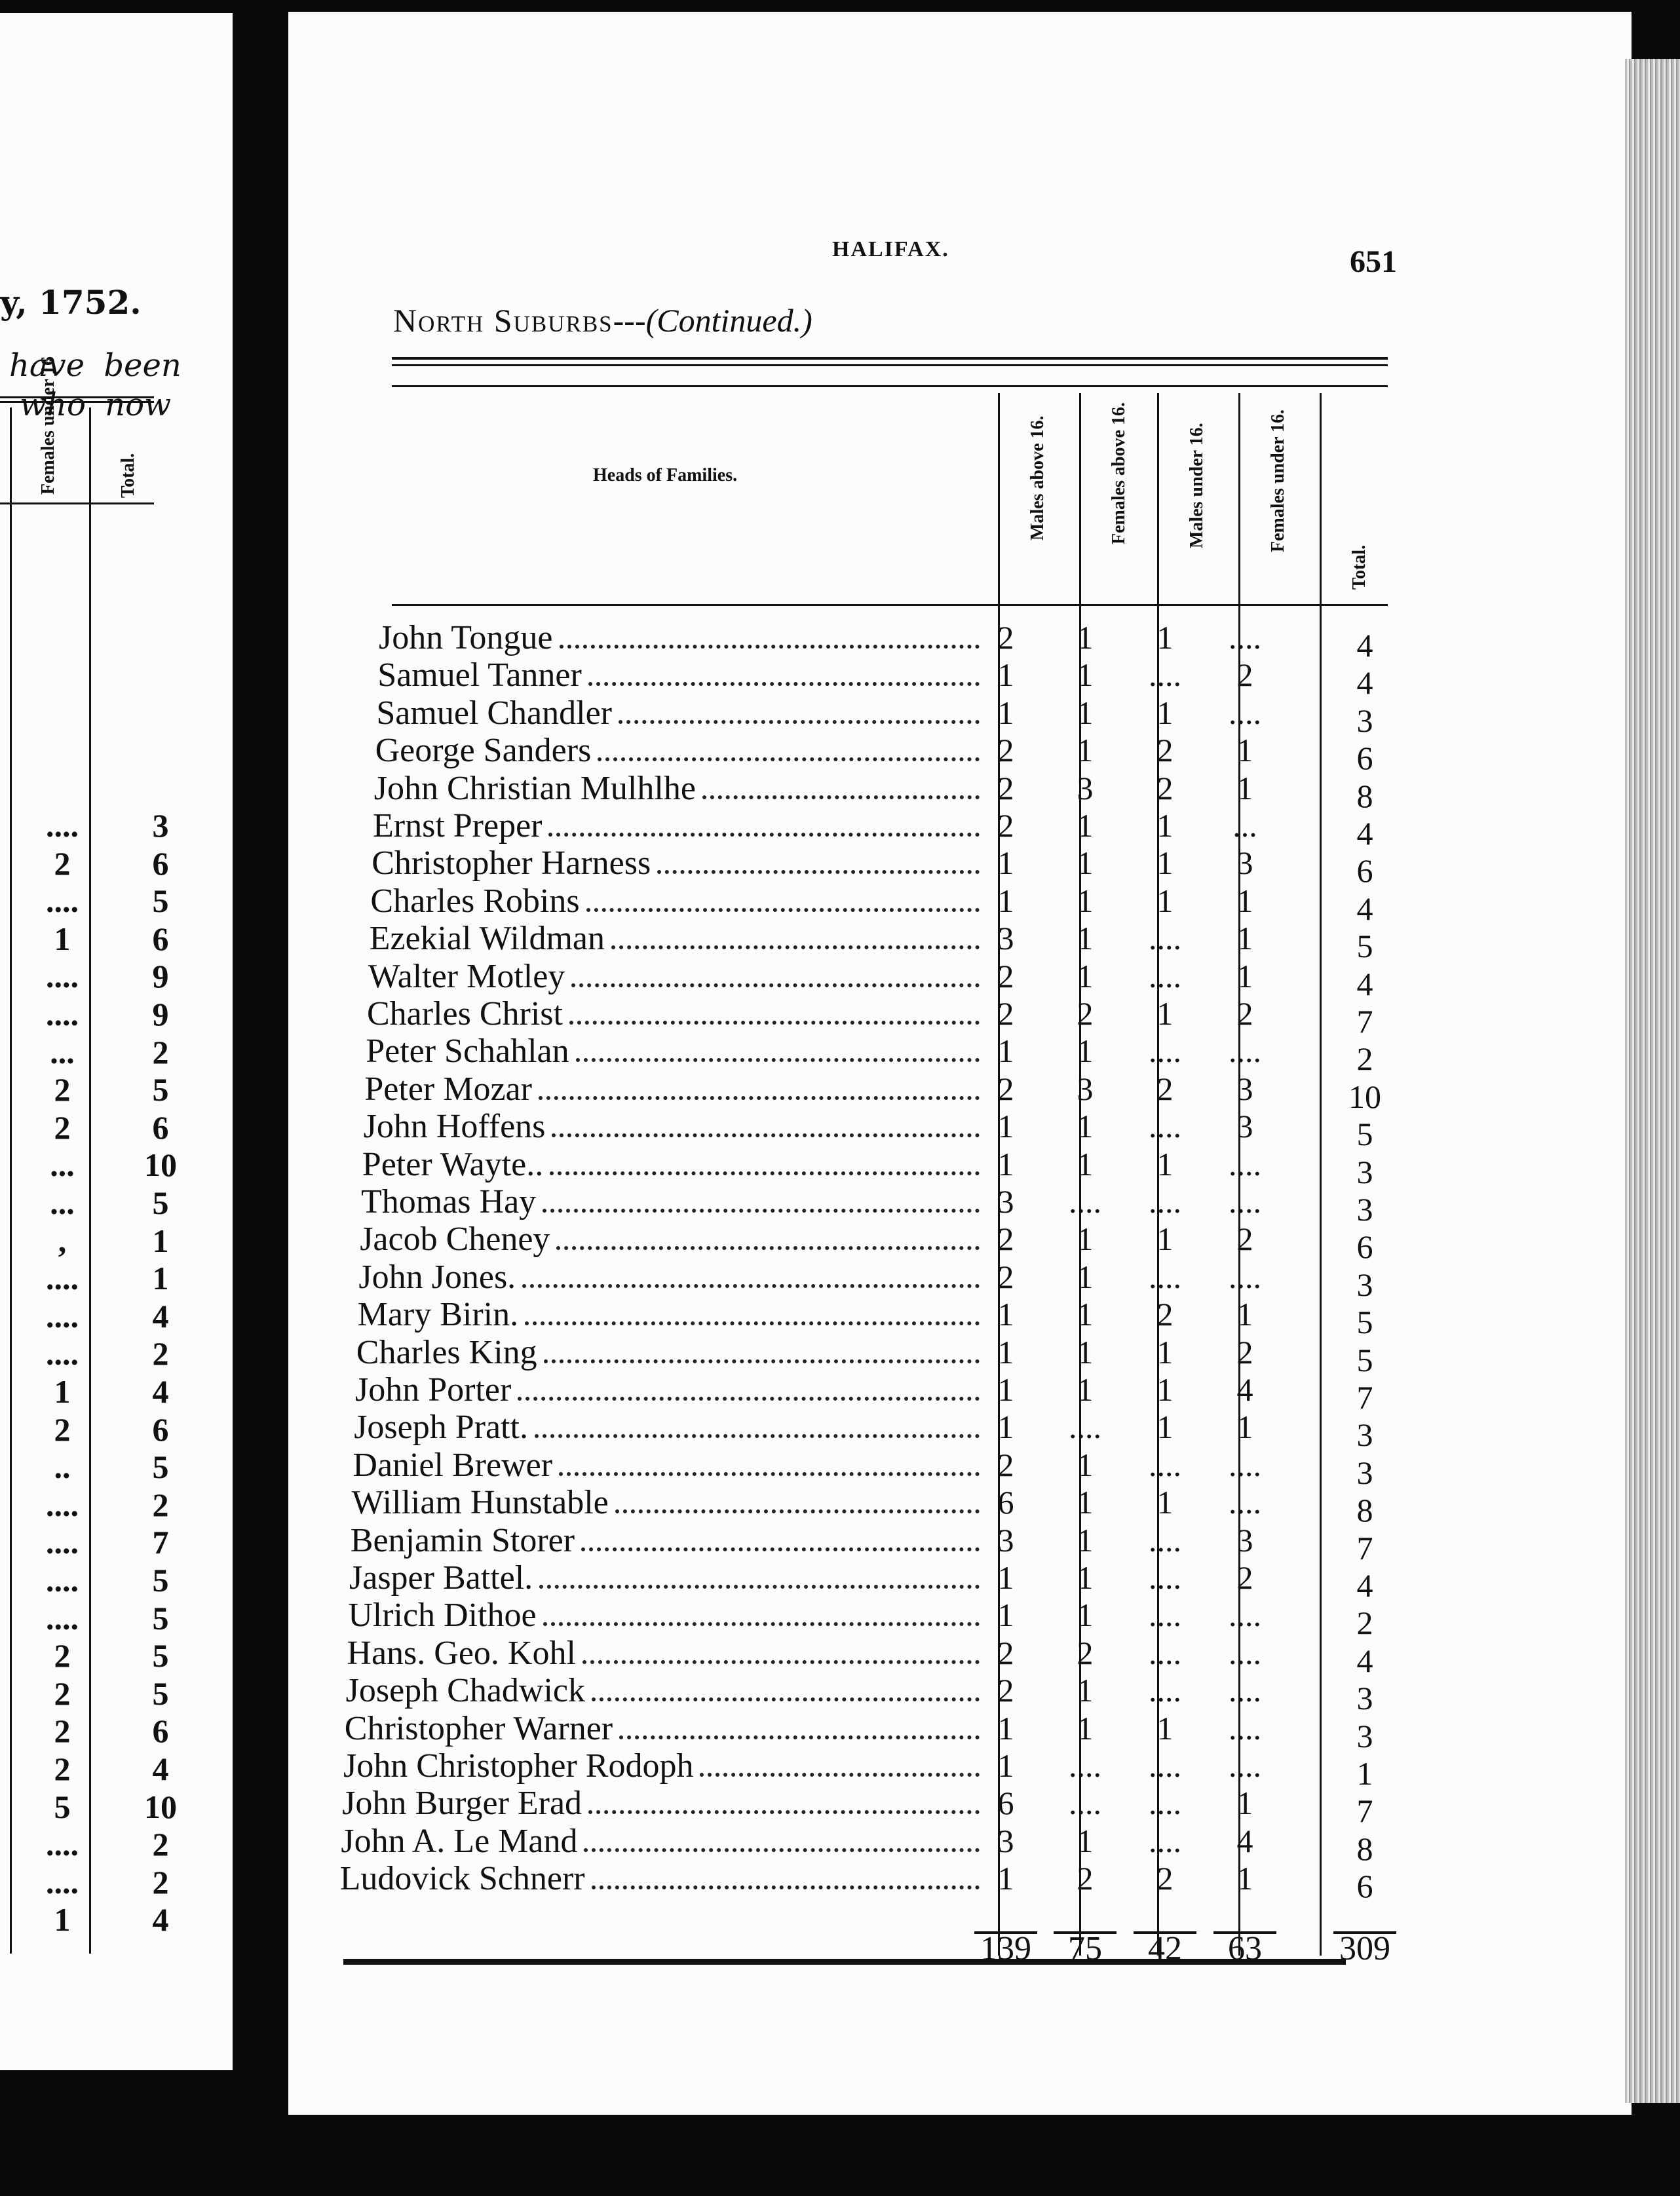 The width and height of the screenshot is (1680, 2196). What do you see at coordinates (840, 1581) in the screenshot?
I see `table-row: Jasper Battel. 1 1.... 2 4` at bounding box center [840, 1581].